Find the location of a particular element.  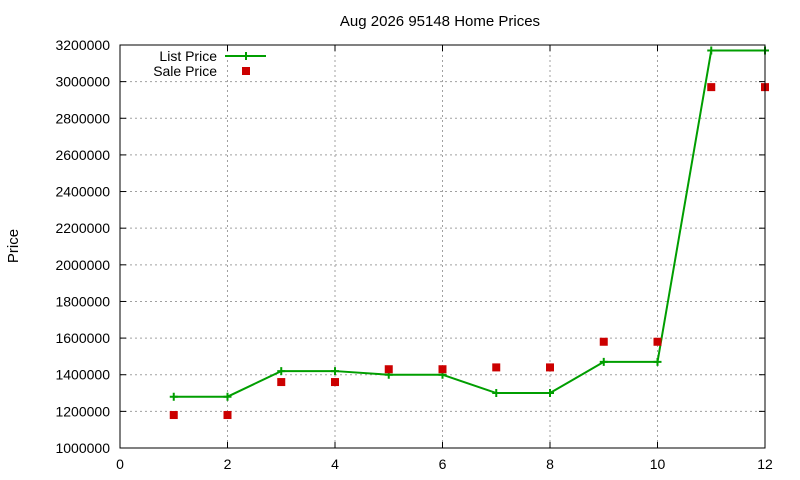

x-tick-label: 4 is located at coordinates (335, 464).